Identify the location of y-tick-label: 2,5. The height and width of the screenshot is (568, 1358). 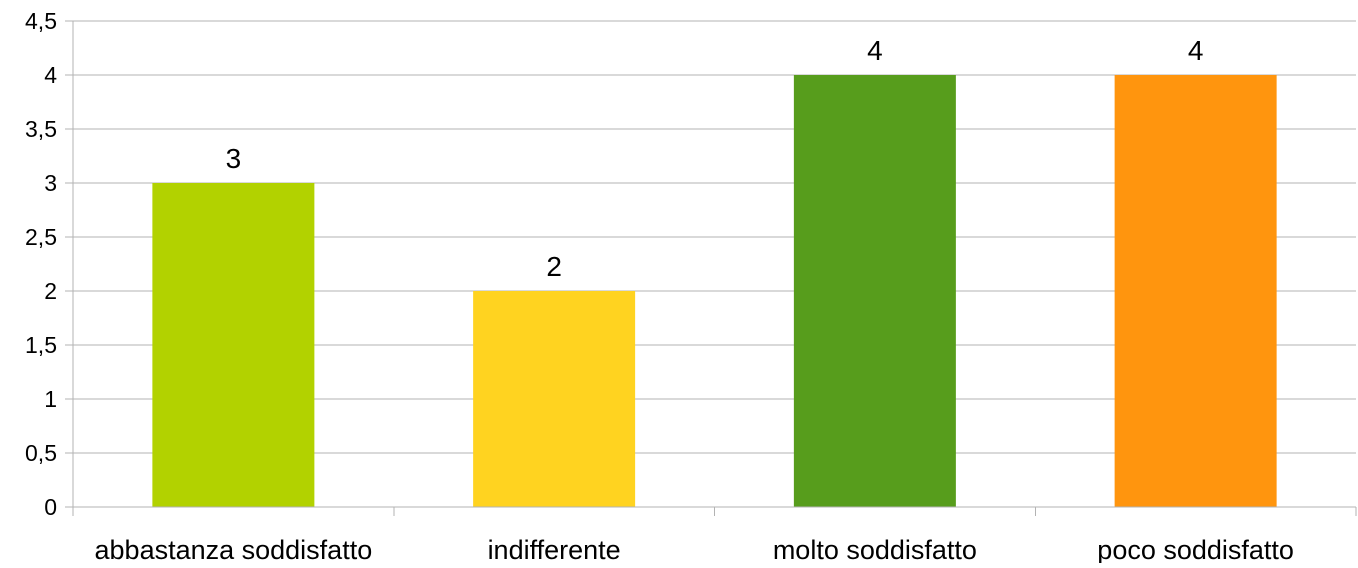
(41, 237).